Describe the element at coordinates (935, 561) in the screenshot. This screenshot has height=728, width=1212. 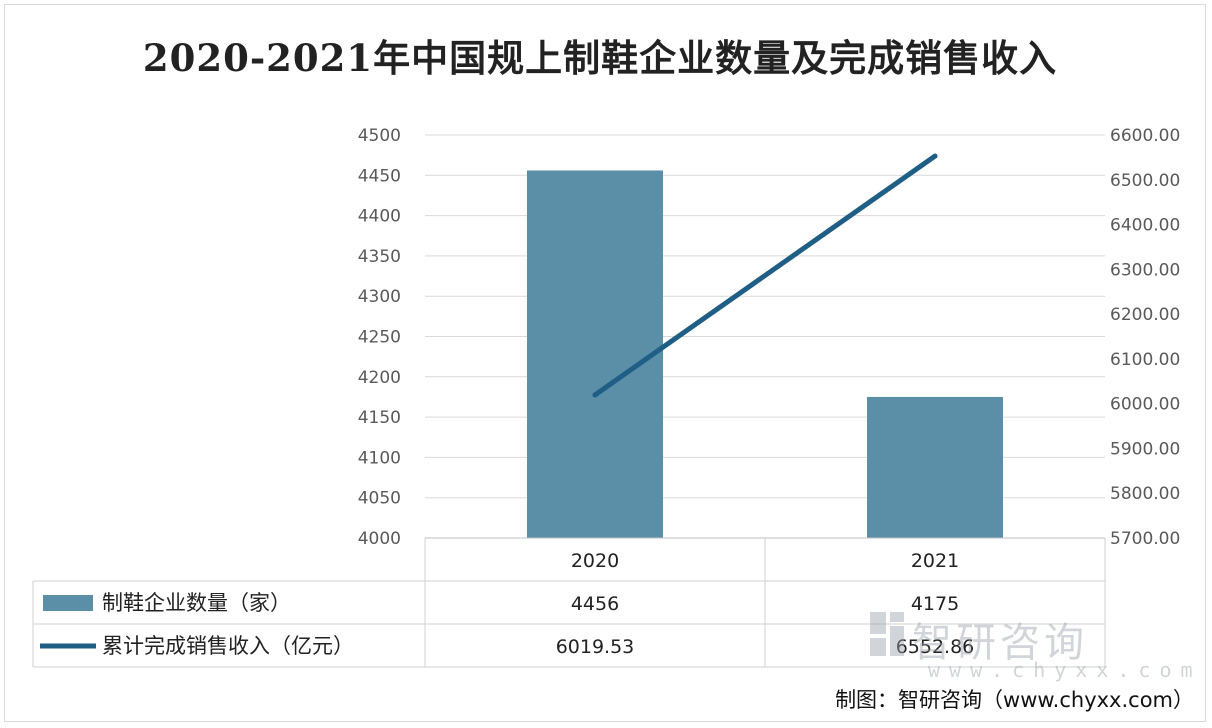
I see `table-category-cell: 2021` at that location.